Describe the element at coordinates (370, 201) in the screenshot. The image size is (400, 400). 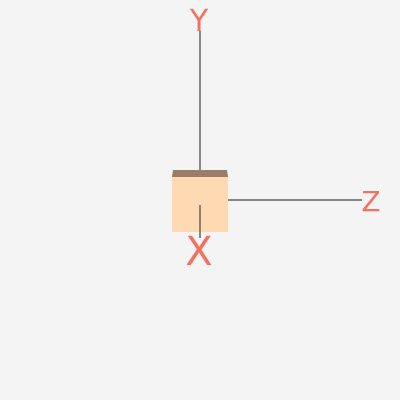
I see `z-axis-label: Z` at that location.